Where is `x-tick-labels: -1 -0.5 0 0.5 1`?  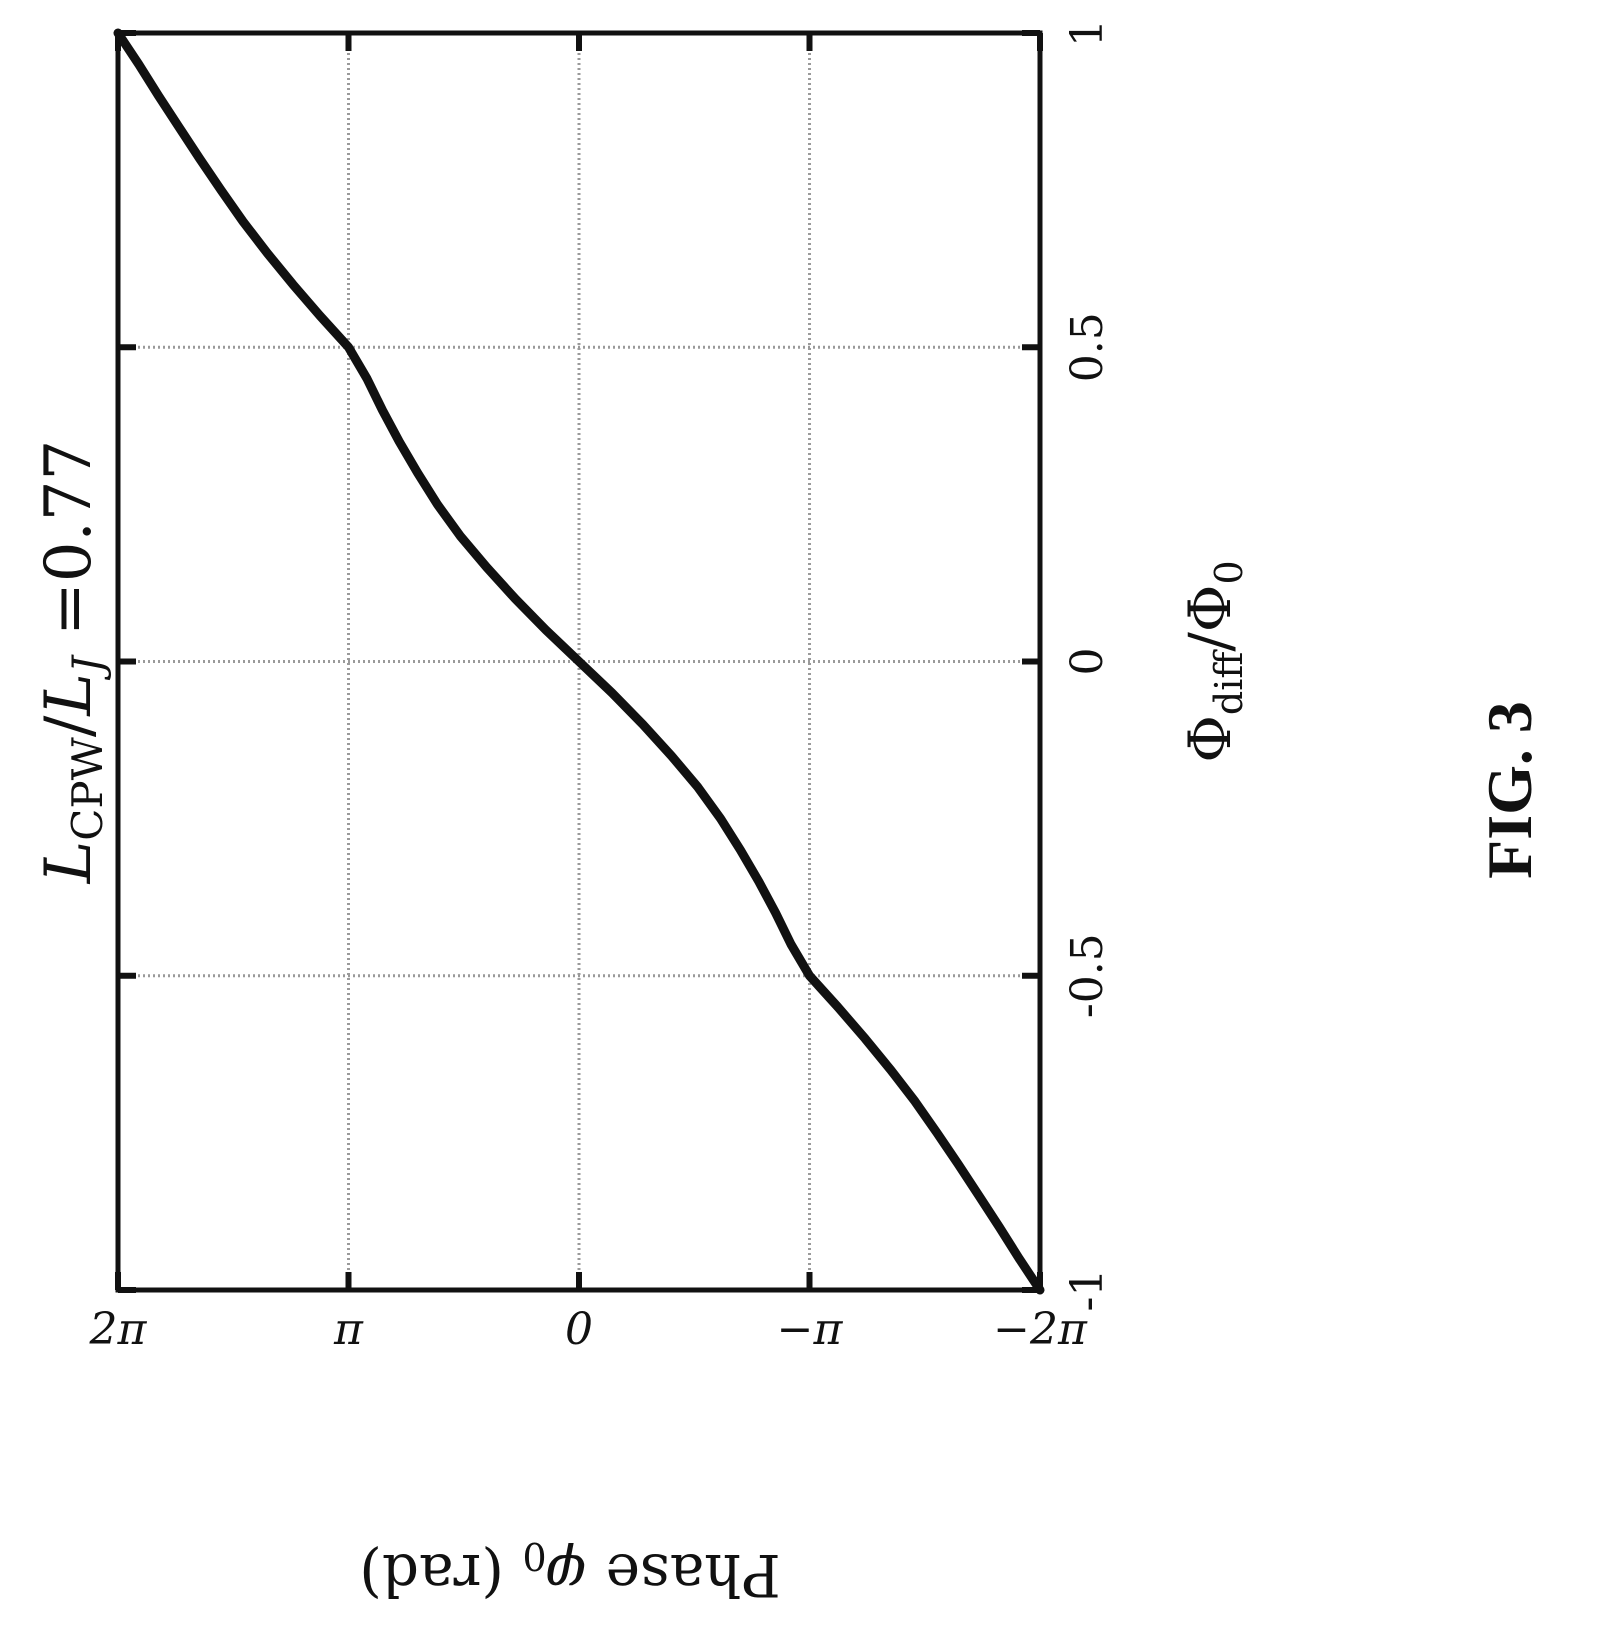
x-tick-labels: -1 -0.5 0 0.5 1 is located at coordinates (1087, 665).